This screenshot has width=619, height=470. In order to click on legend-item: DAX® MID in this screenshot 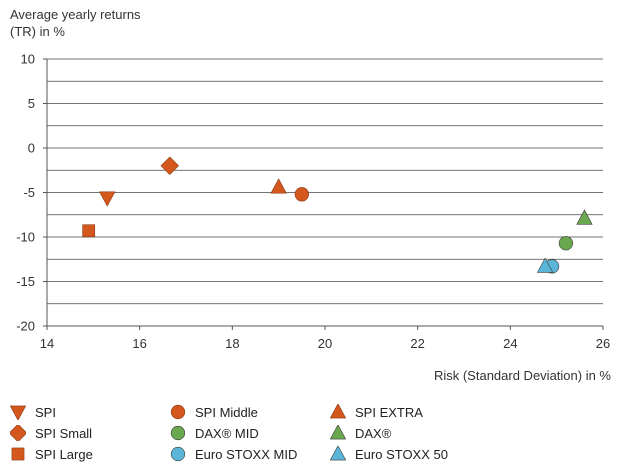, I will do `click(214, 433)`.